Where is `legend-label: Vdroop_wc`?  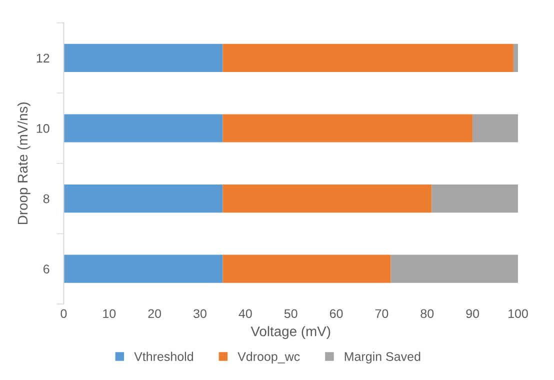 legend-label: Vdroop_wc is located at coordinates (269, 358).